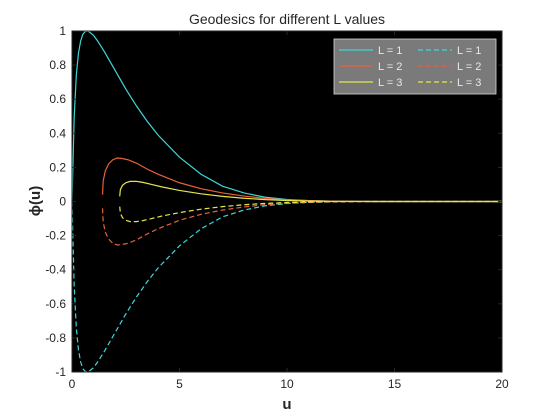  I want to click on y-tick-label: -0.2, so click(55, 236).